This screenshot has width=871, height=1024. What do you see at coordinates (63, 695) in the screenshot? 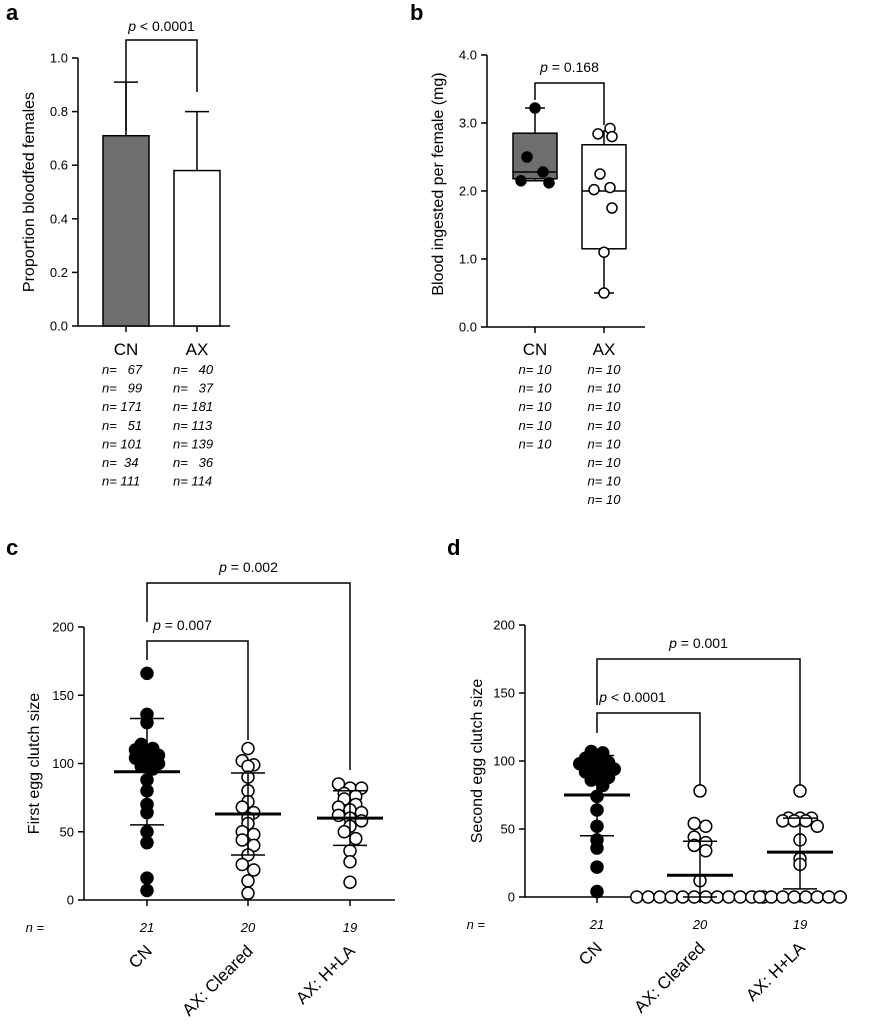
I see `panel-c-y-tick-label: 150` at bounding box center [63, 695].